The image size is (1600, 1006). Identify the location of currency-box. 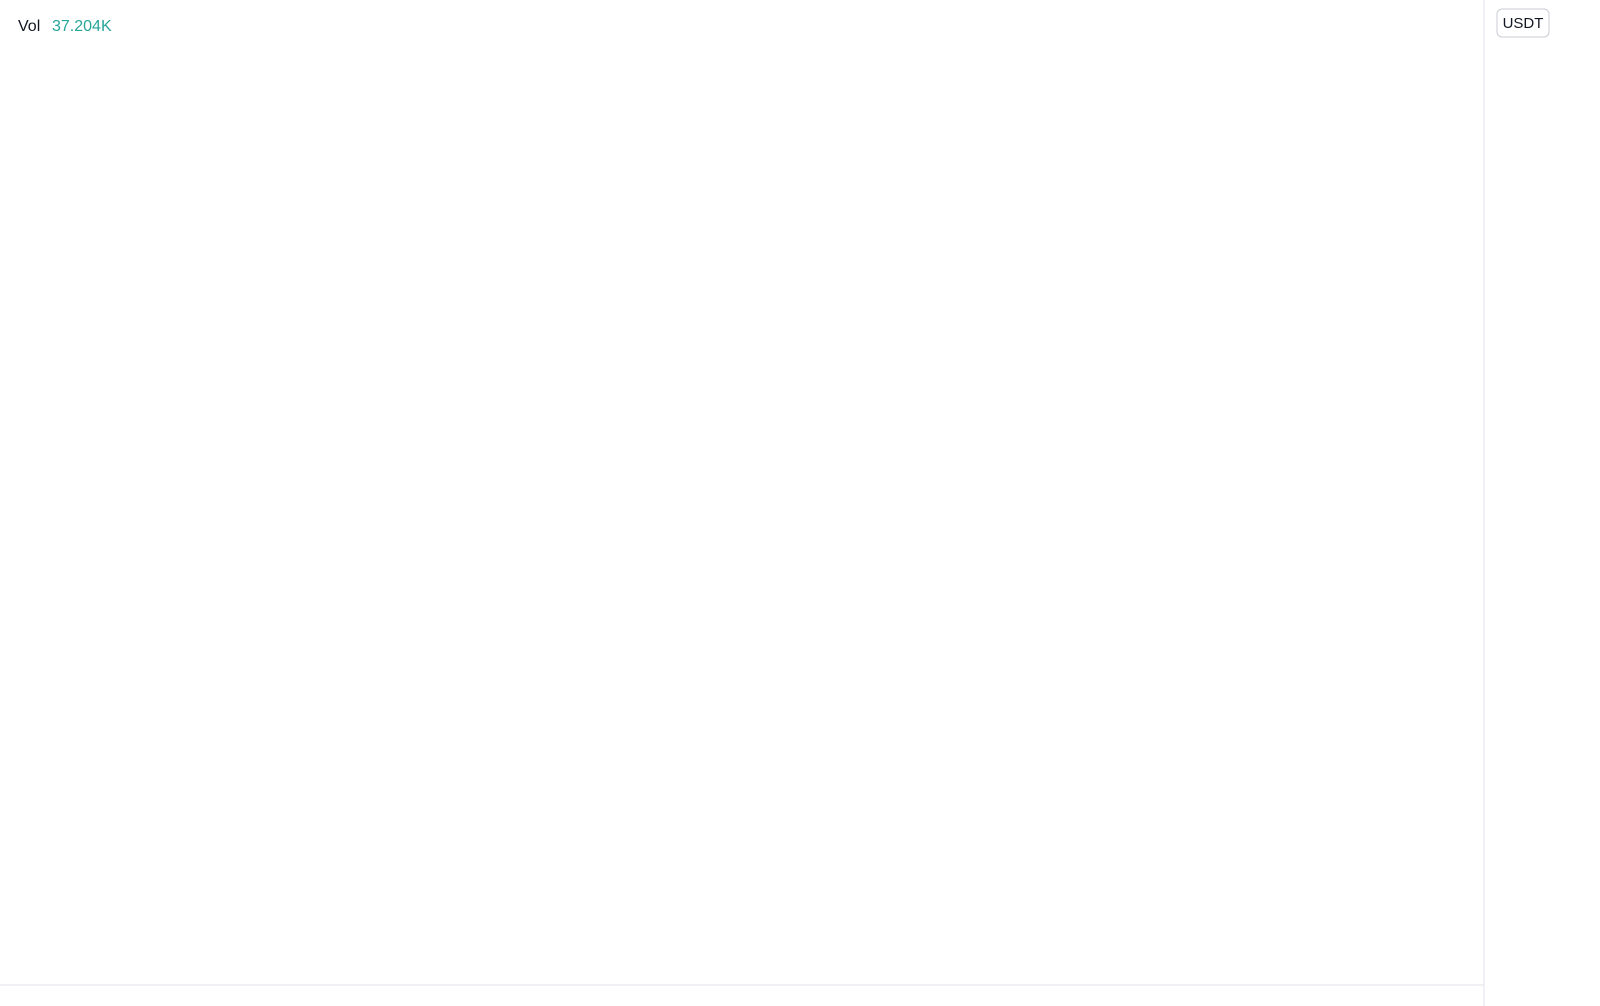
(1523, 23).